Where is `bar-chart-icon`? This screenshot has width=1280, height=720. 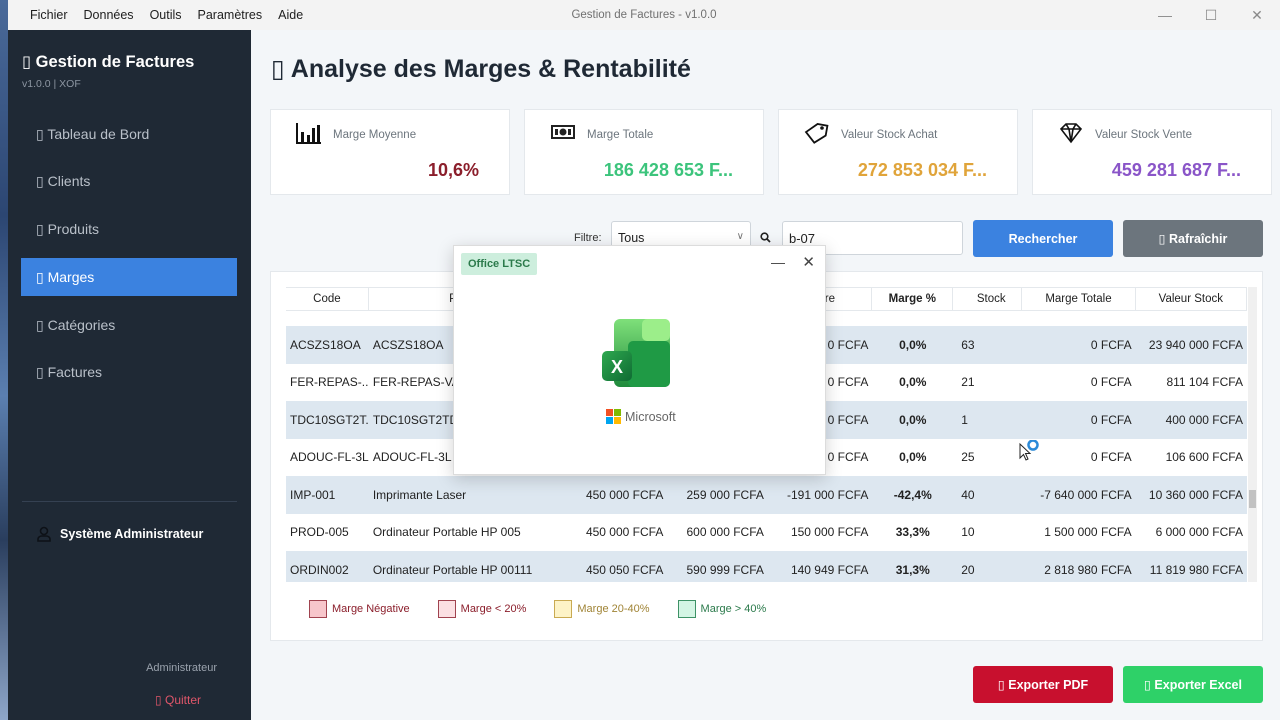 bar-chart-icon is located at coordinates (308, 133).